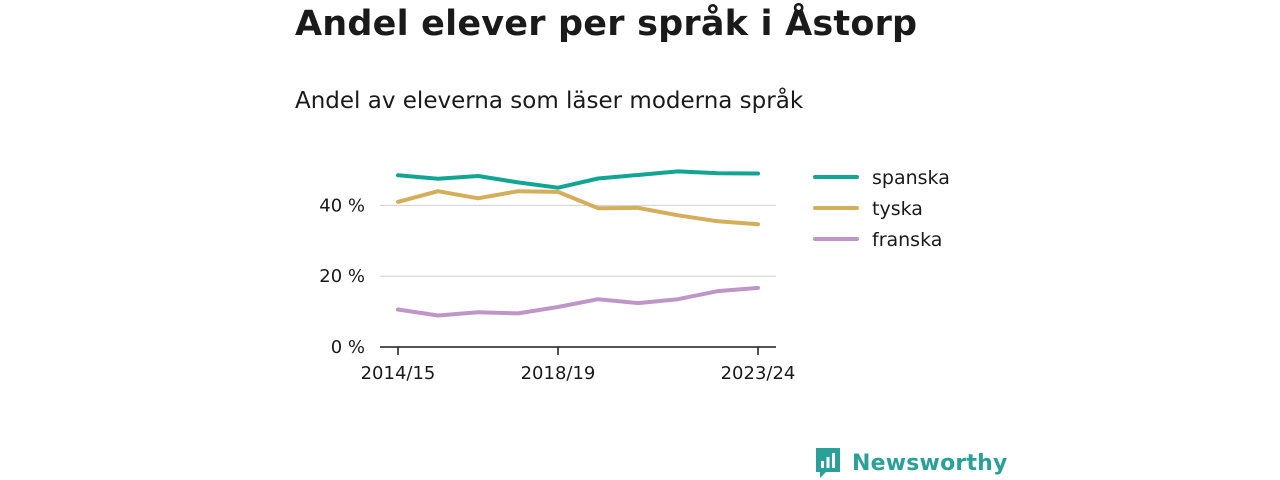  I want to click on series-line-franska, so click(578, 301).